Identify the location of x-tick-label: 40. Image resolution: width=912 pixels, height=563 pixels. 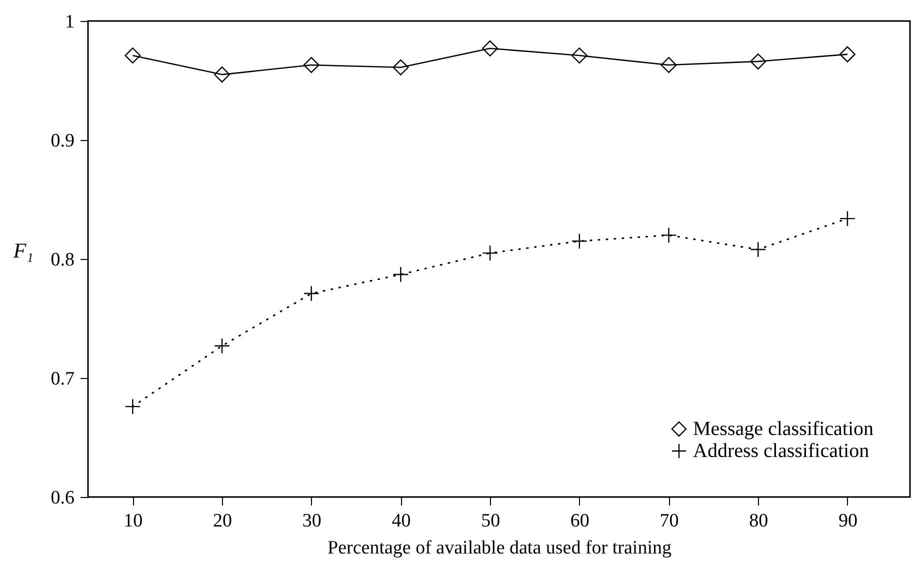
(401, 521).